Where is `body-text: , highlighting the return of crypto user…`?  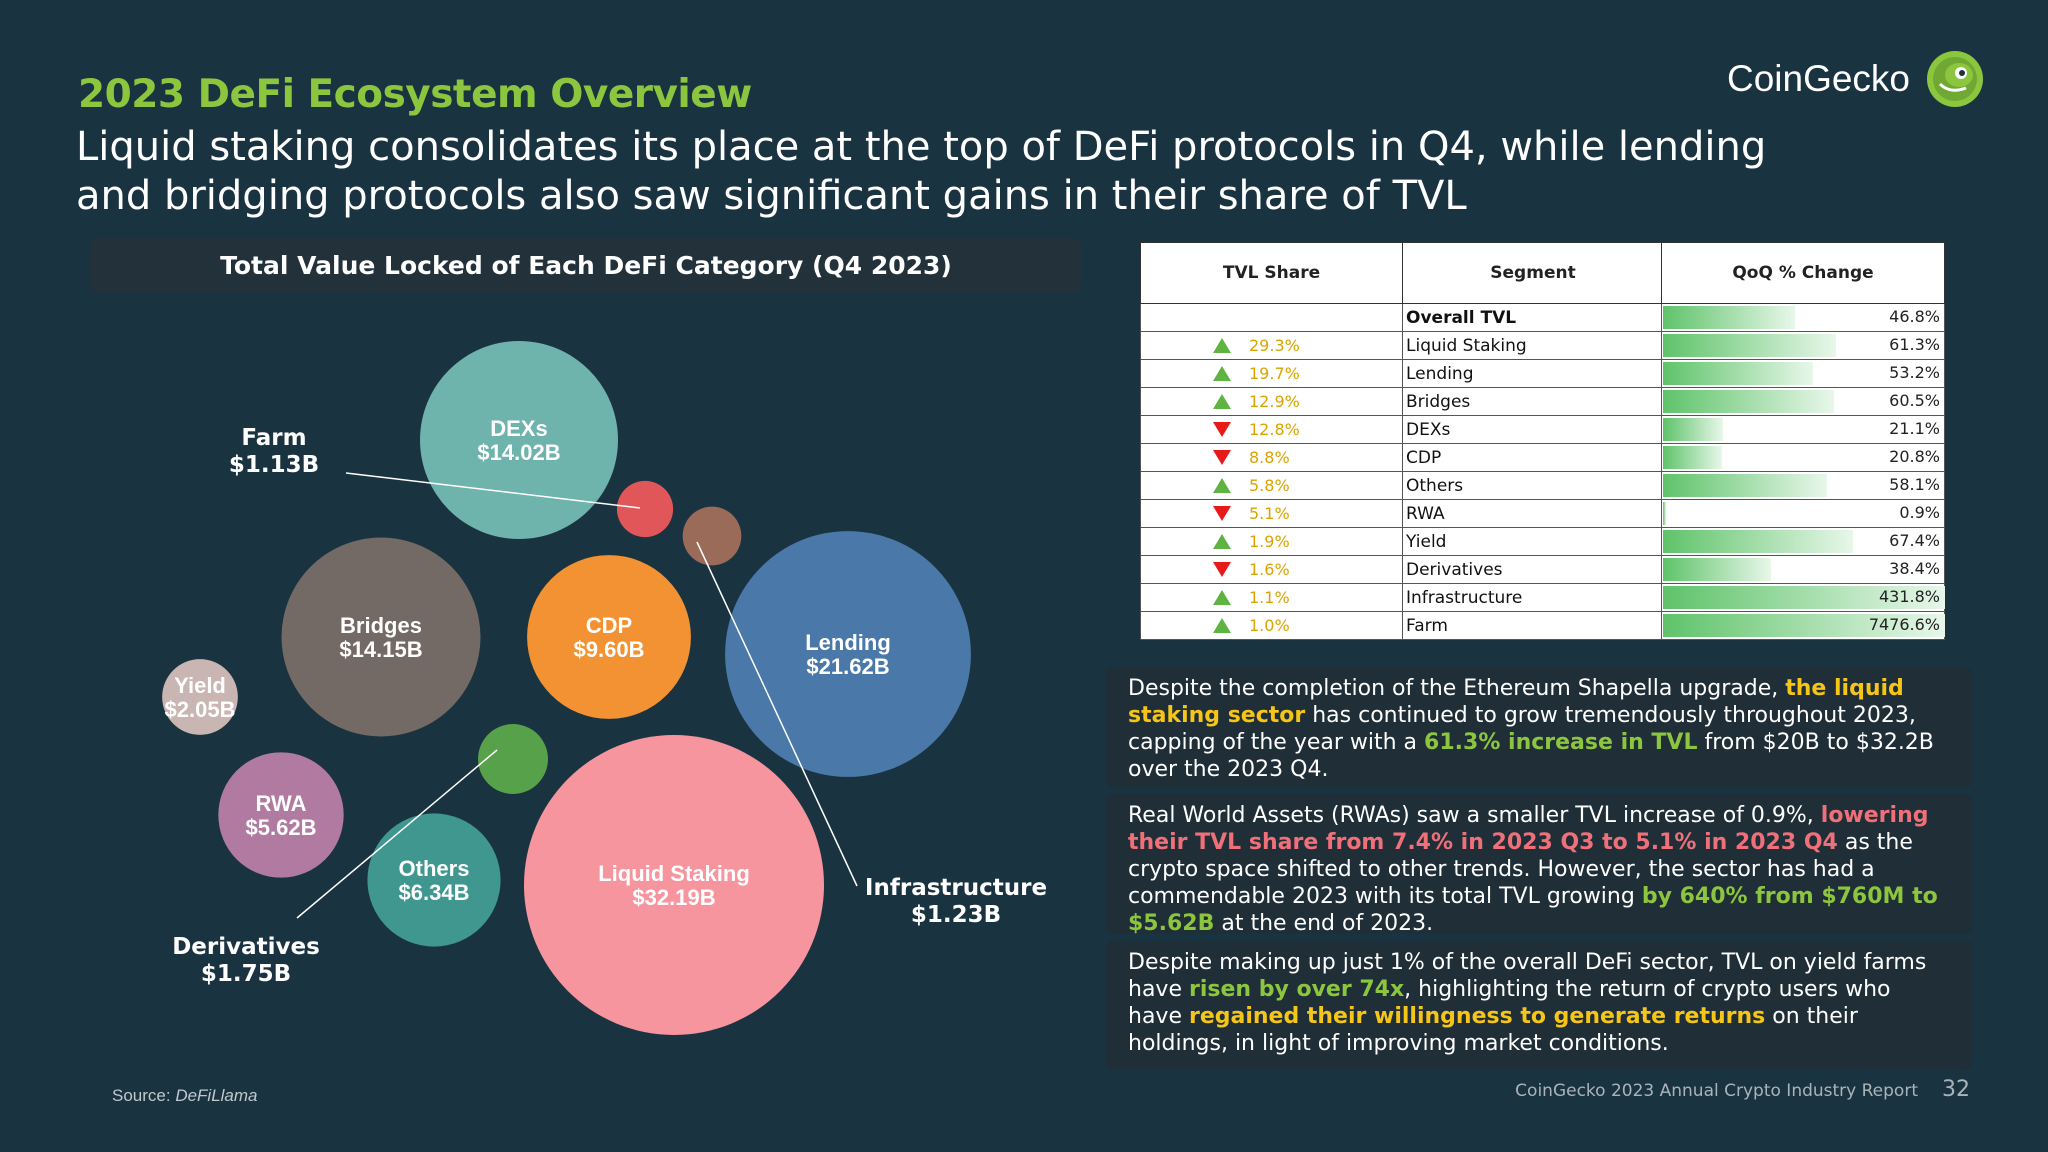 body-text: , highlighting the return of crypto user… is located at coordinates (1509, 1003).